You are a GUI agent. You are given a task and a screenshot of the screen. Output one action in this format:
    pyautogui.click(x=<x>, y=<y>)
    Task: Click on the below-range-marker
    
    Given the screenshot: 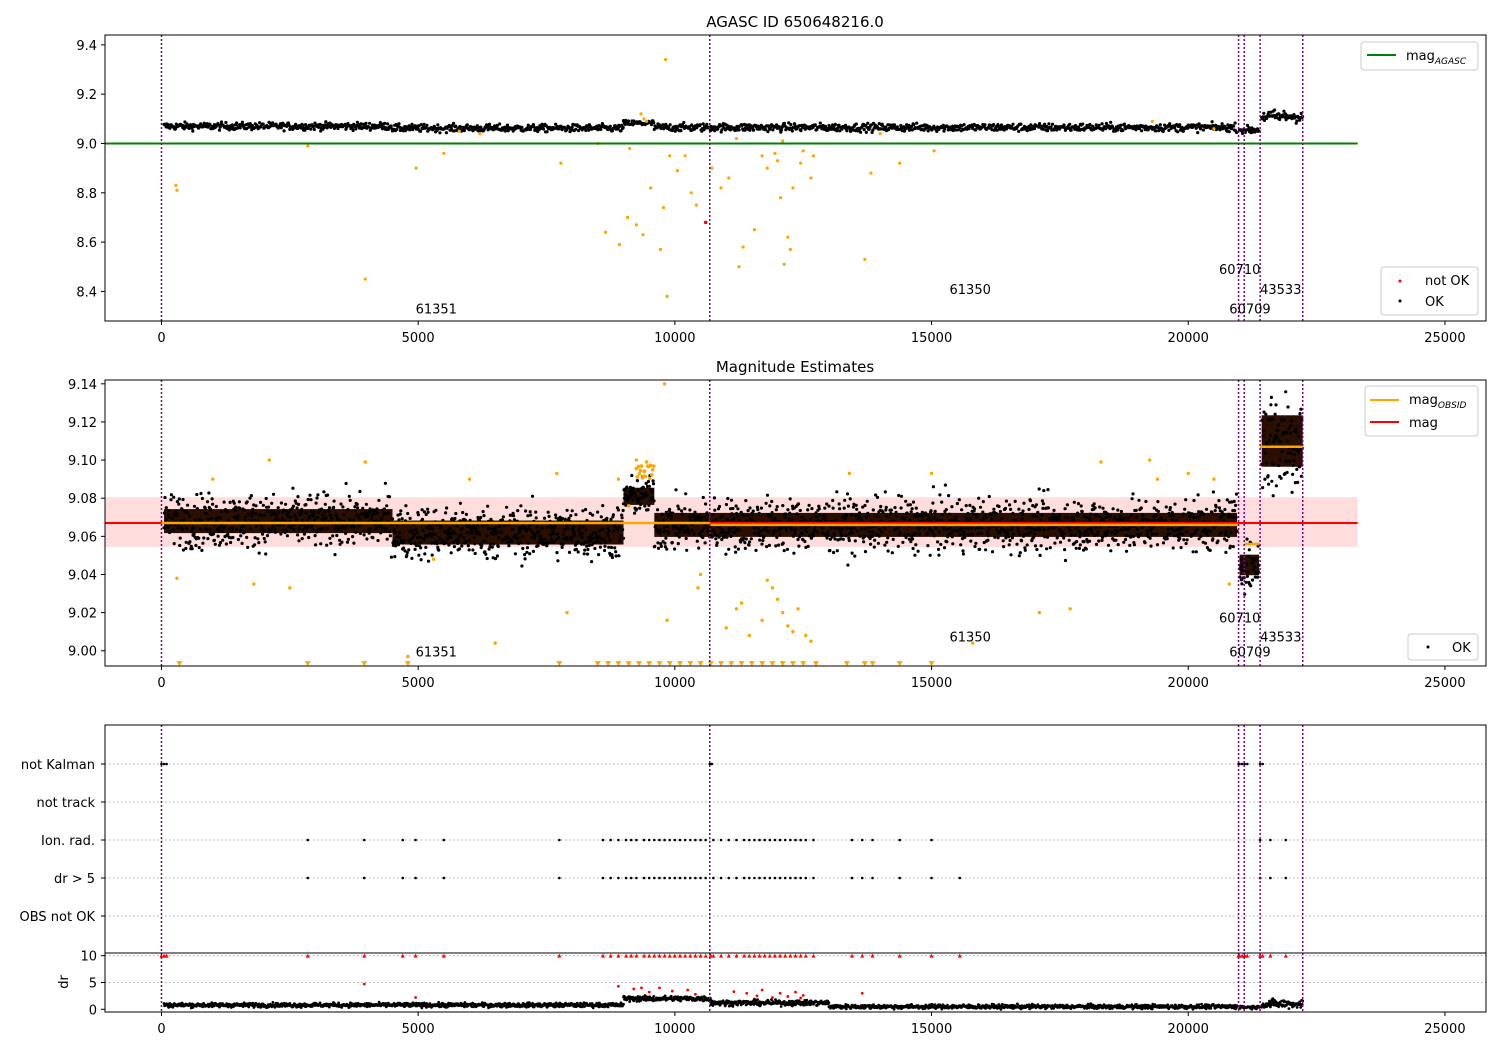 What is the action you would take?
    pyautogui.click(x=792, y=663)
    